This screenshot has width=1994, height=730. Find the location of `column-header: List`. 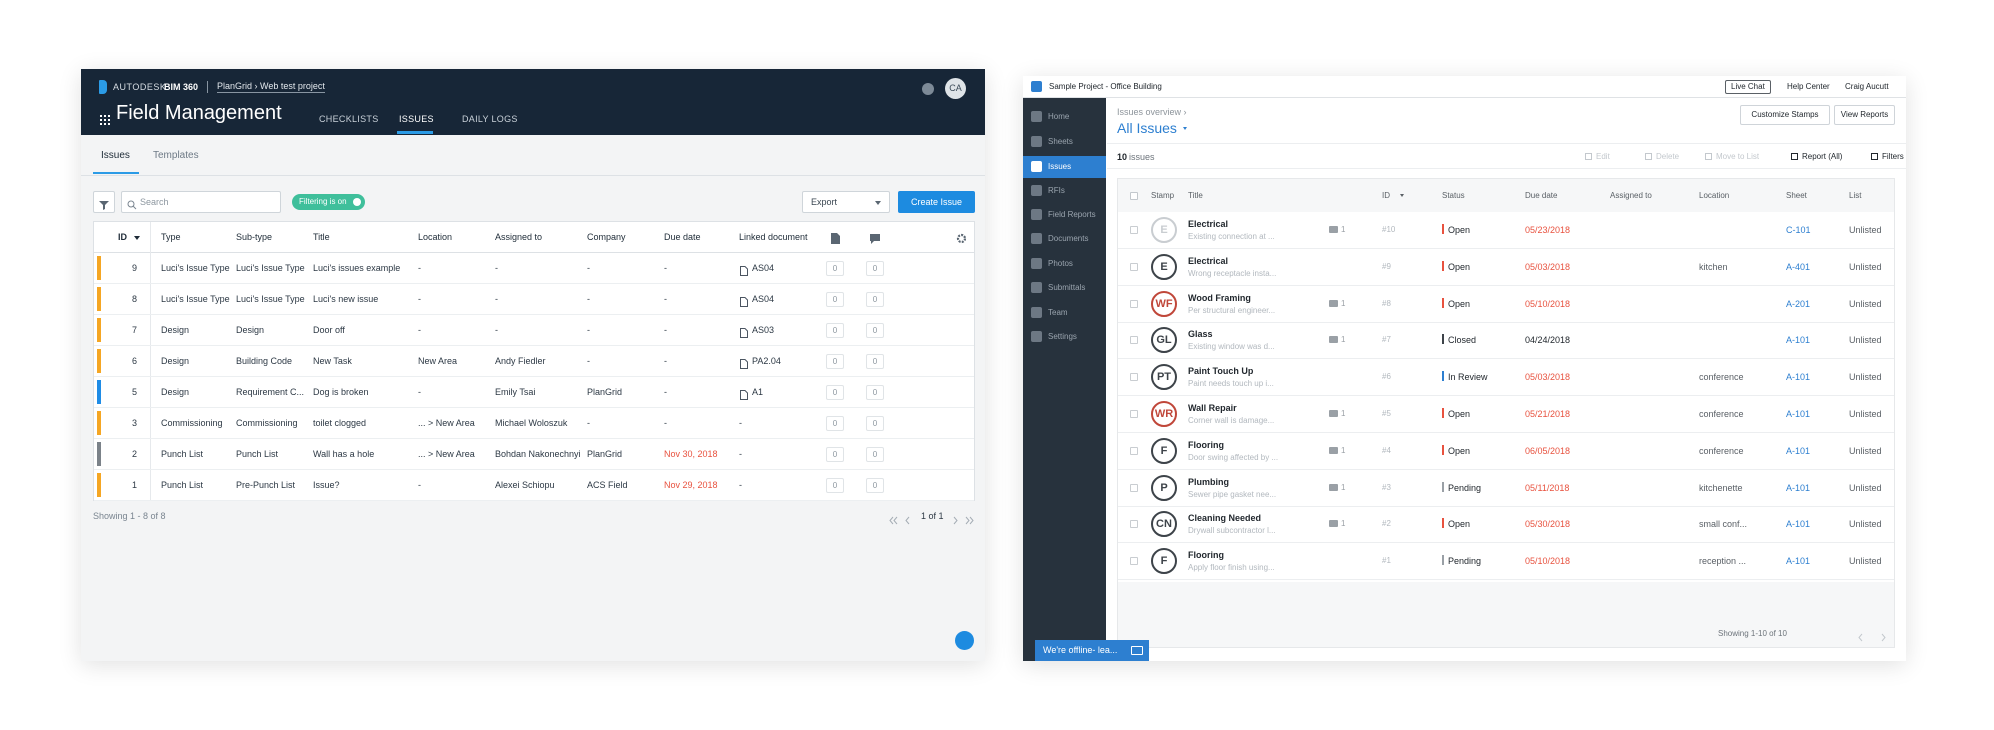

column-header: List is located at coordinates (1855, 195).